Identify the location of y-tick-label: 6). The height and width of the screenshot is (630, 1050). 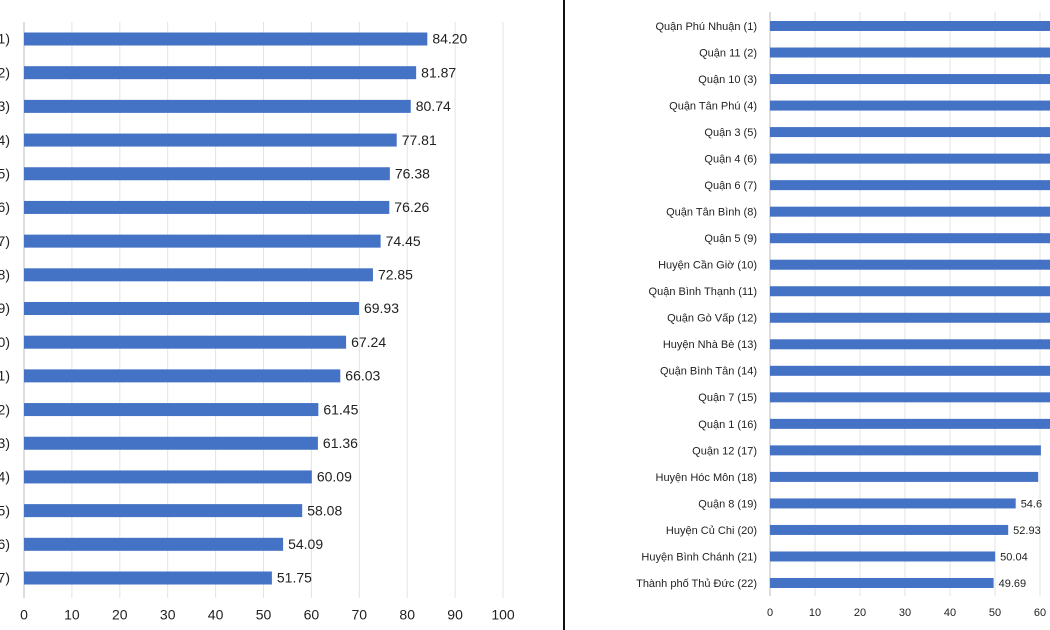
(5, 544).